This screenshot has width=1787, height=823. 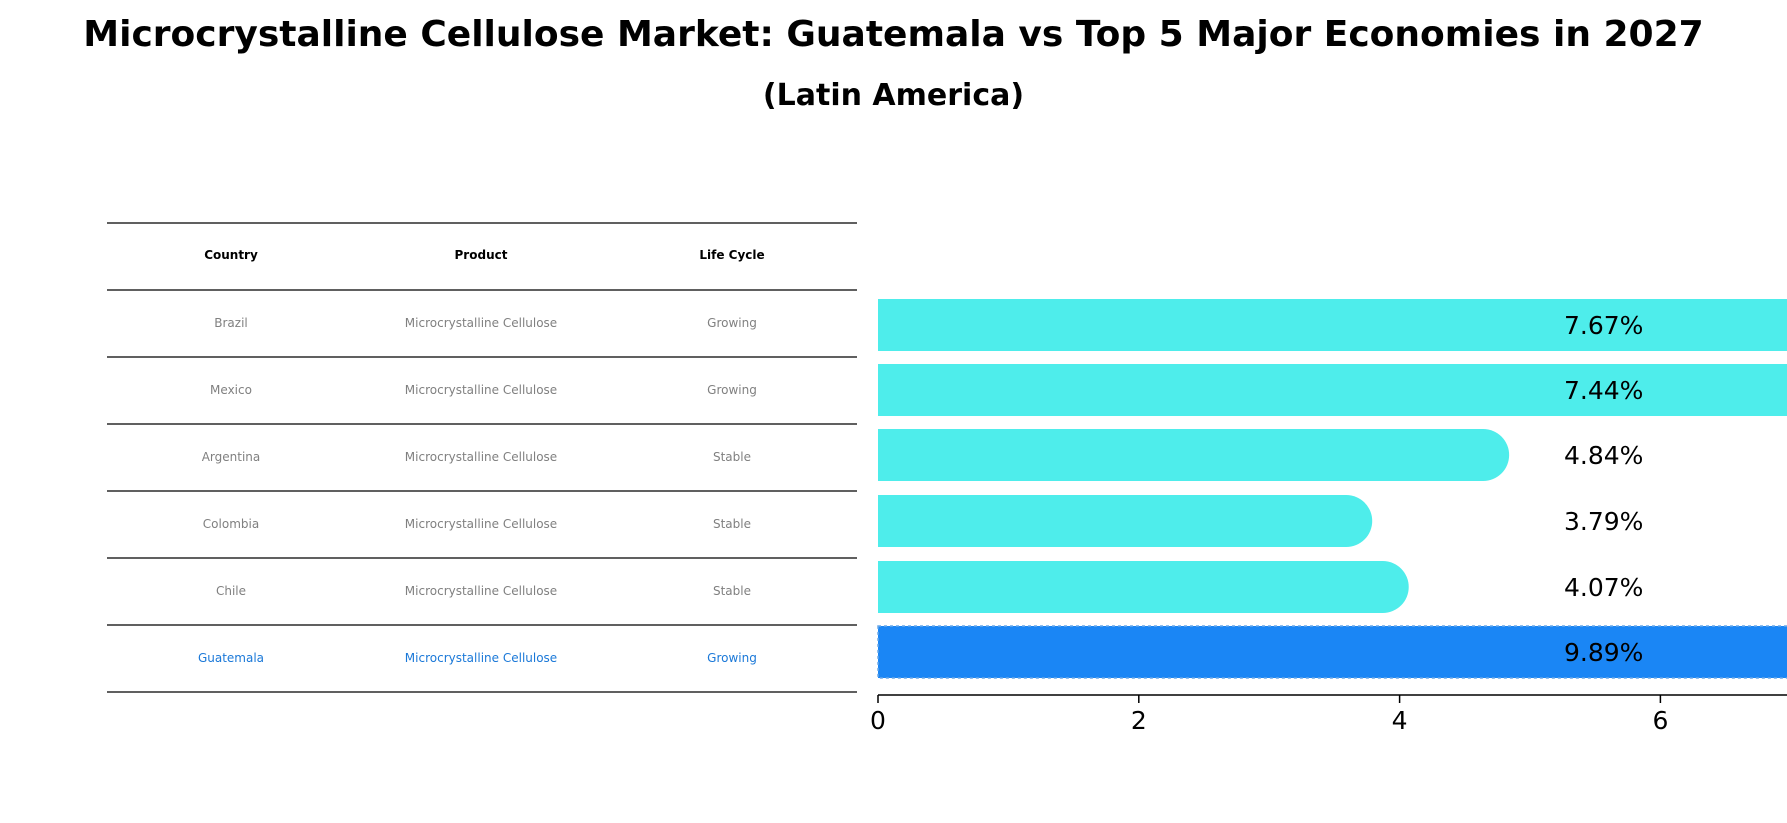 What do you see at coordinates (1143, 587) in the screenshot?
I see `bar-chile` at bounding box center [1143, 587].